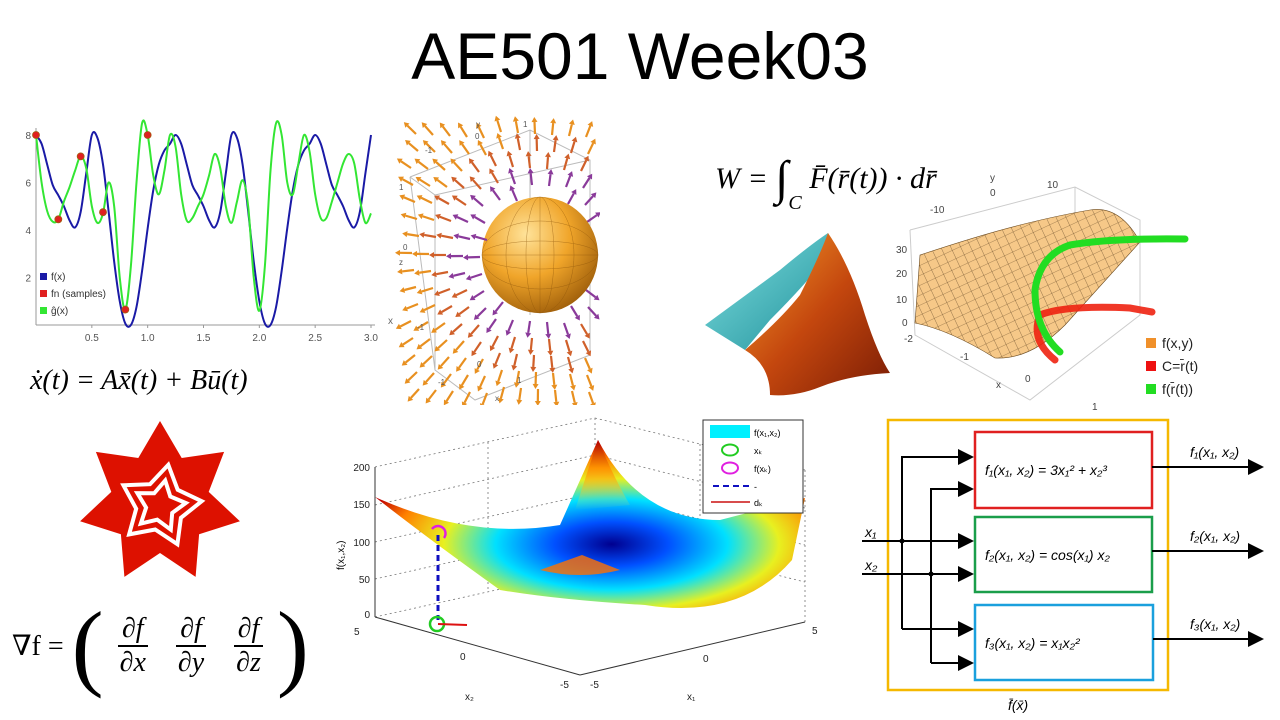 Image resolution: width=1280 pixels, height=720 pixels. What do you see at coordinates (1064, 642) in the screenshot?
I see `block-f3` at bounding box center [1064, 642].